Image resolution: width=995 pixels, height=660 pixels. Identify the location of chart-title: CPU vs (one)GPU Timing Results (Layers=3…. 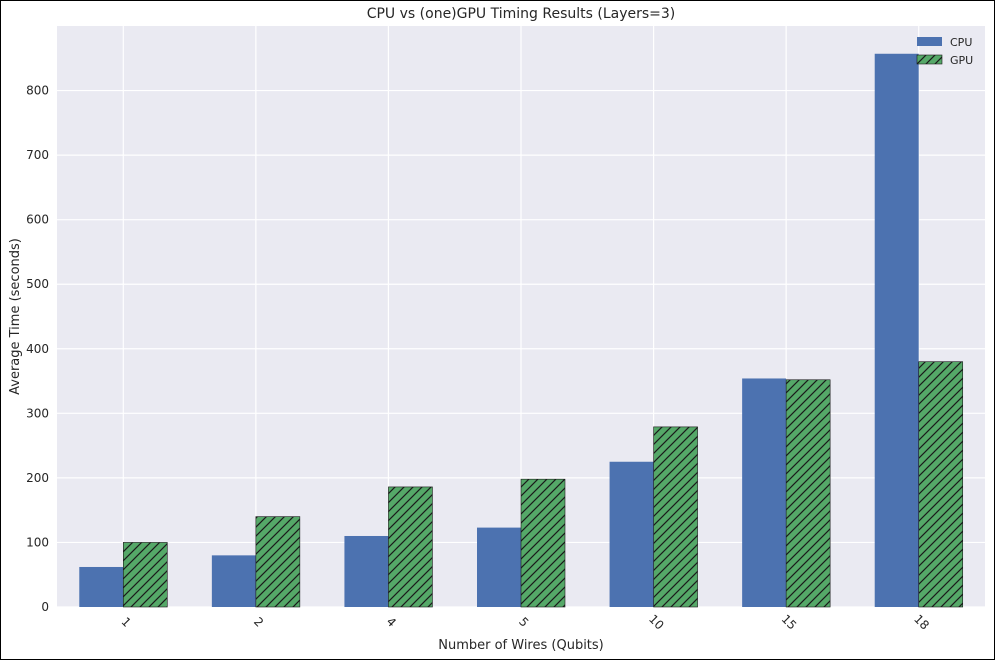
(521, 14).